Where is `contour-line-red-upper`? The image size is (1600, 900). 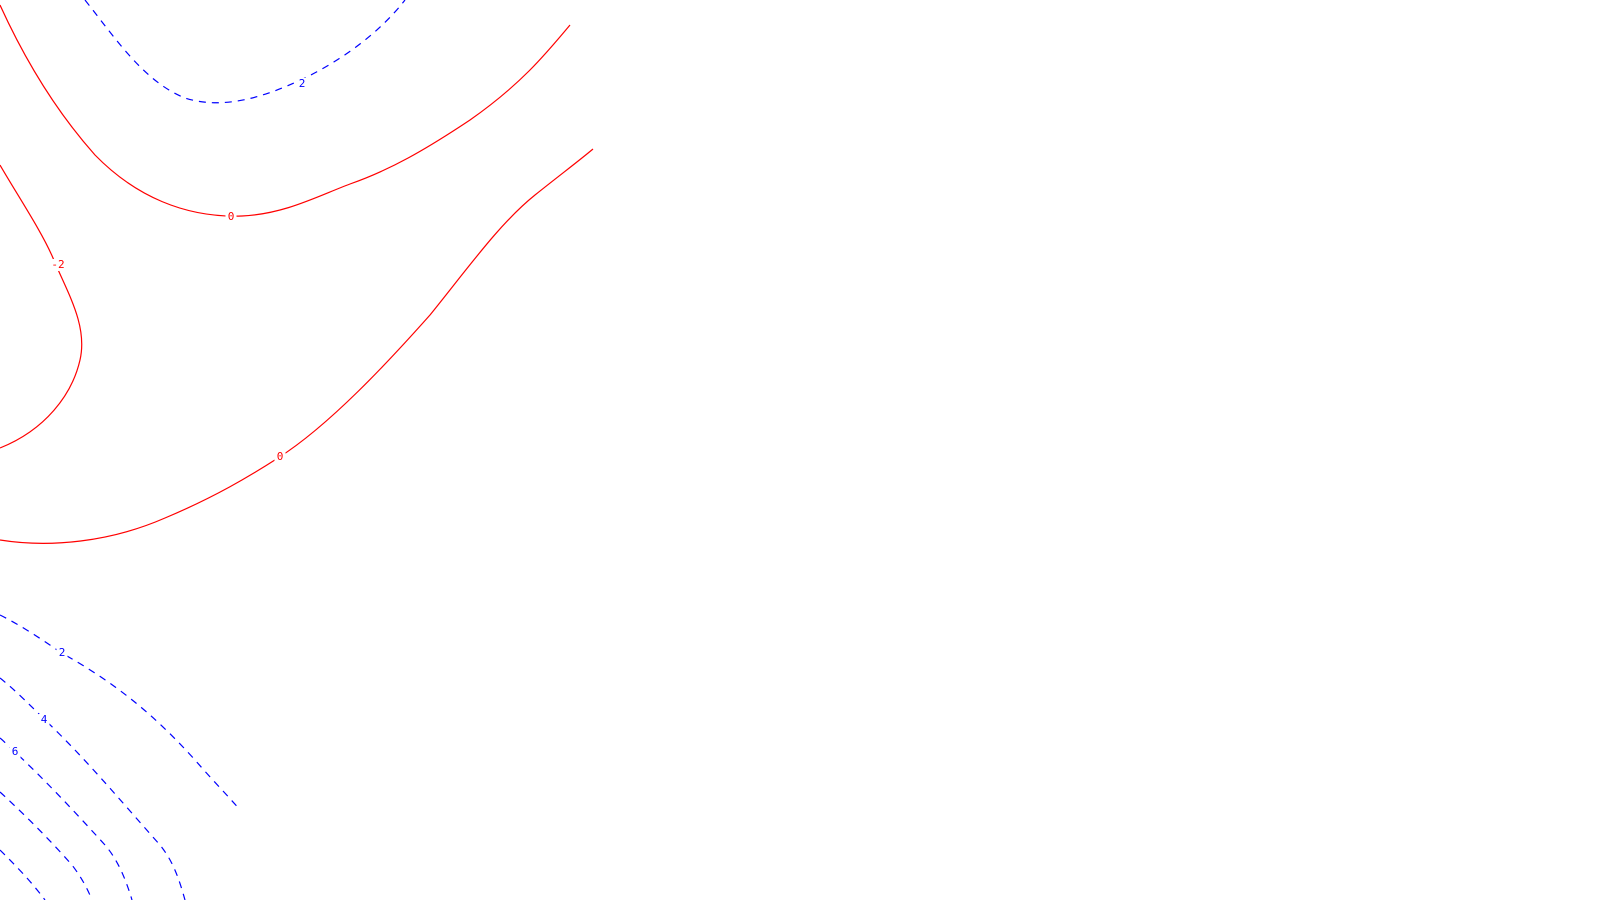 contour-line-red-upper is located at coordinates (285, 110).